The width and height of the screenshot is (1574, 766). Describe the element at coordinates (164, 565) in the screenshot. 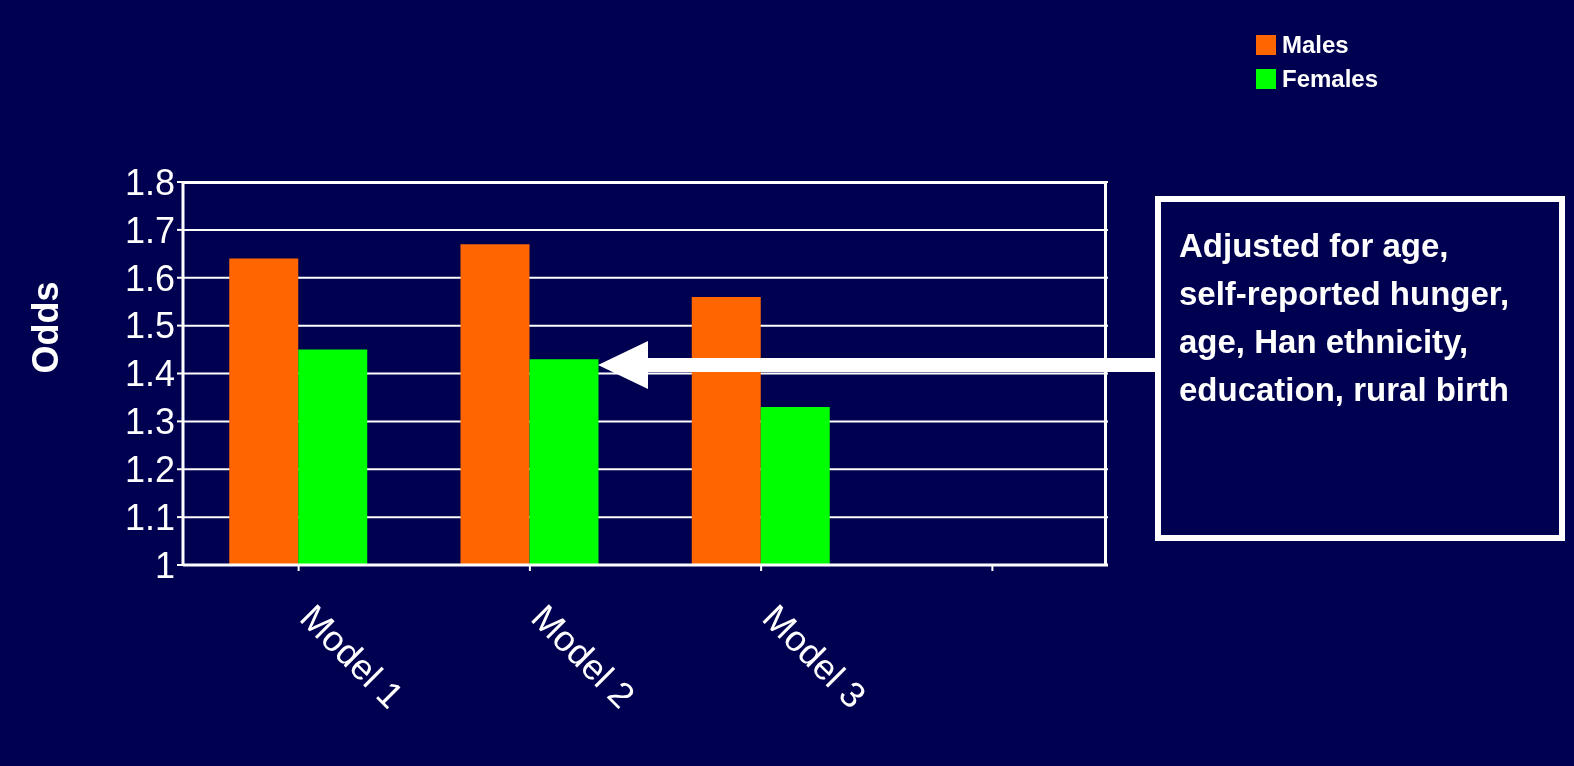

I see `y-tick-label: 1` at that location.